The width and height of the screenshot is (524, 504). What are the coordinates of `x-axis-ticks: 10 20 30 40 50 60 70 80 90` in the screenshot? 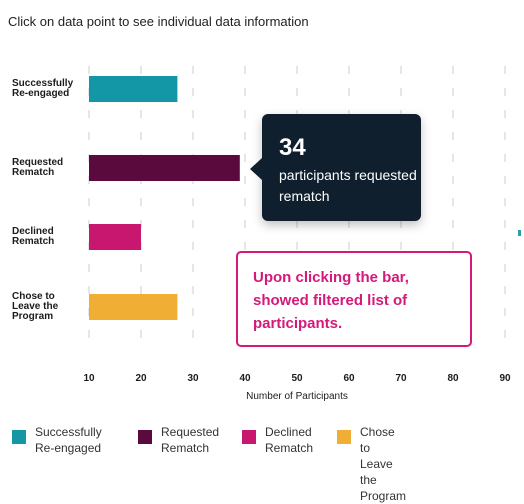 It's located at (297, 378).